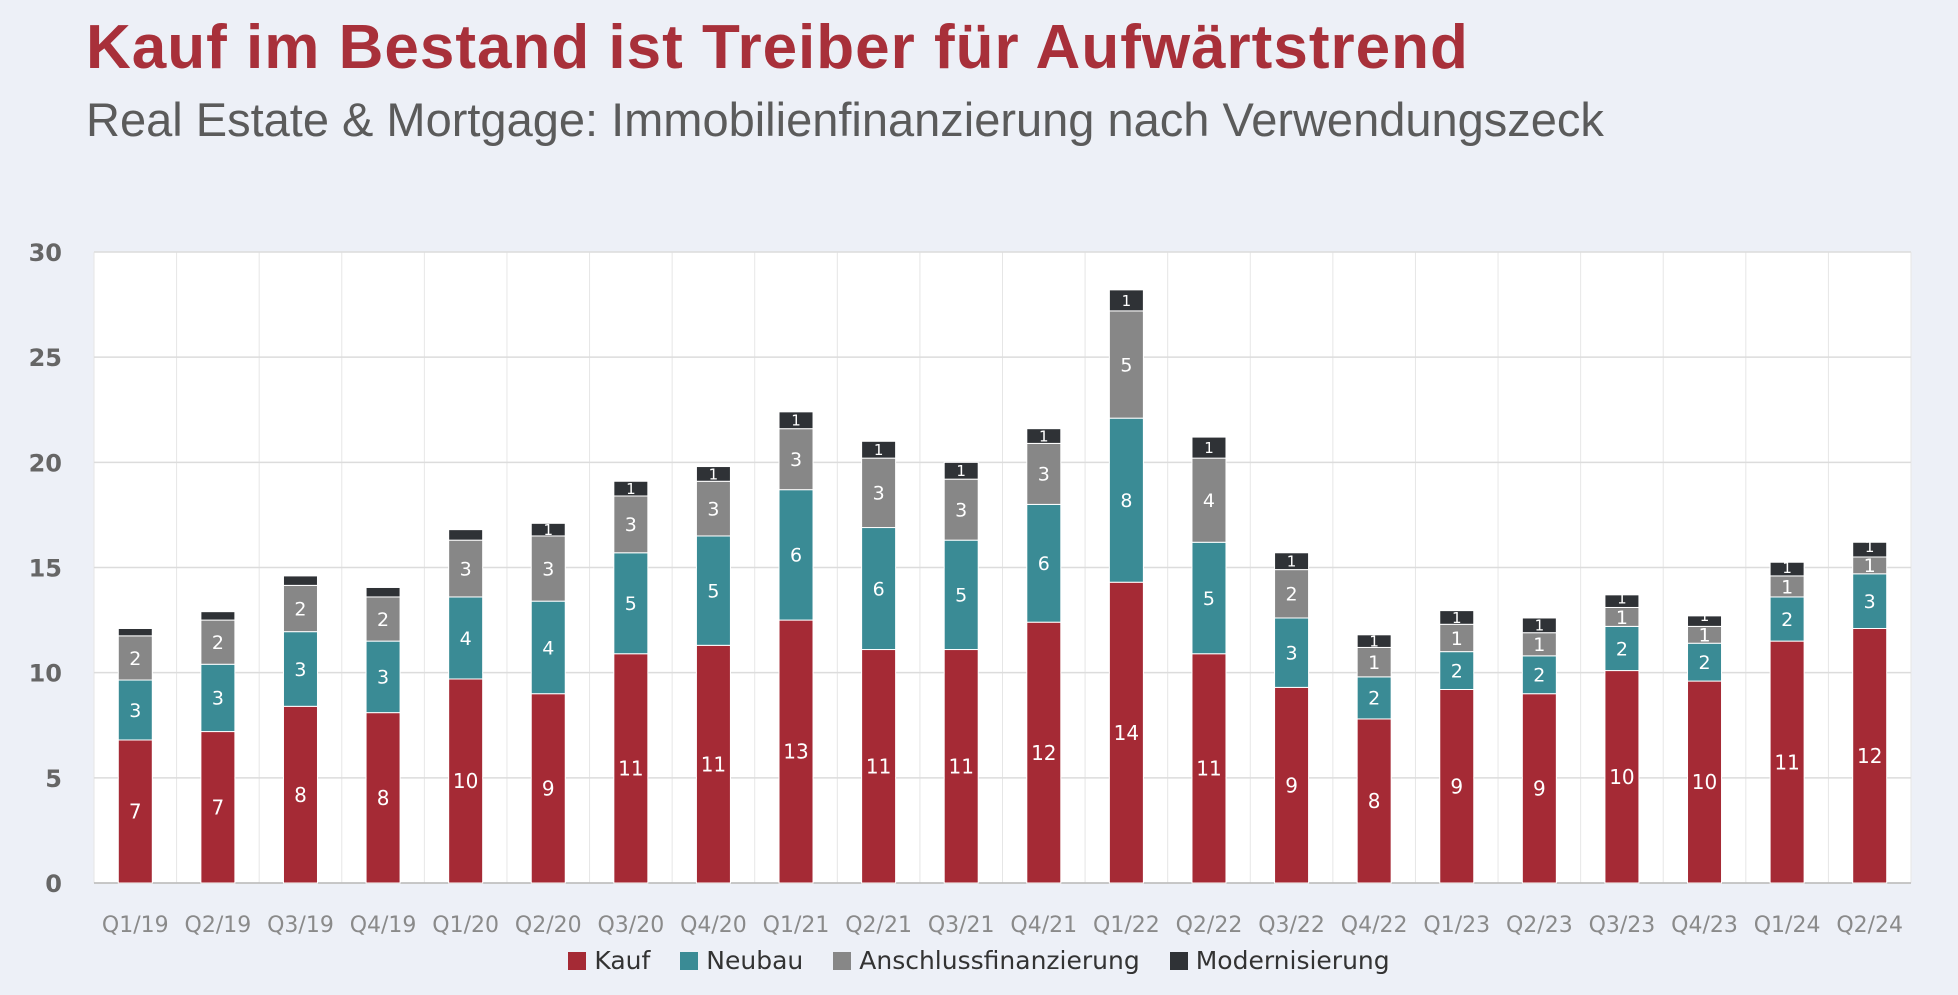 Image resolution: width=1958 pixels, height=995 pixels. What do you see at coordinates (1787, 925) in the screenshot?
I see `x-tick-label: Q1/24` at bounding box center [1787, 925].